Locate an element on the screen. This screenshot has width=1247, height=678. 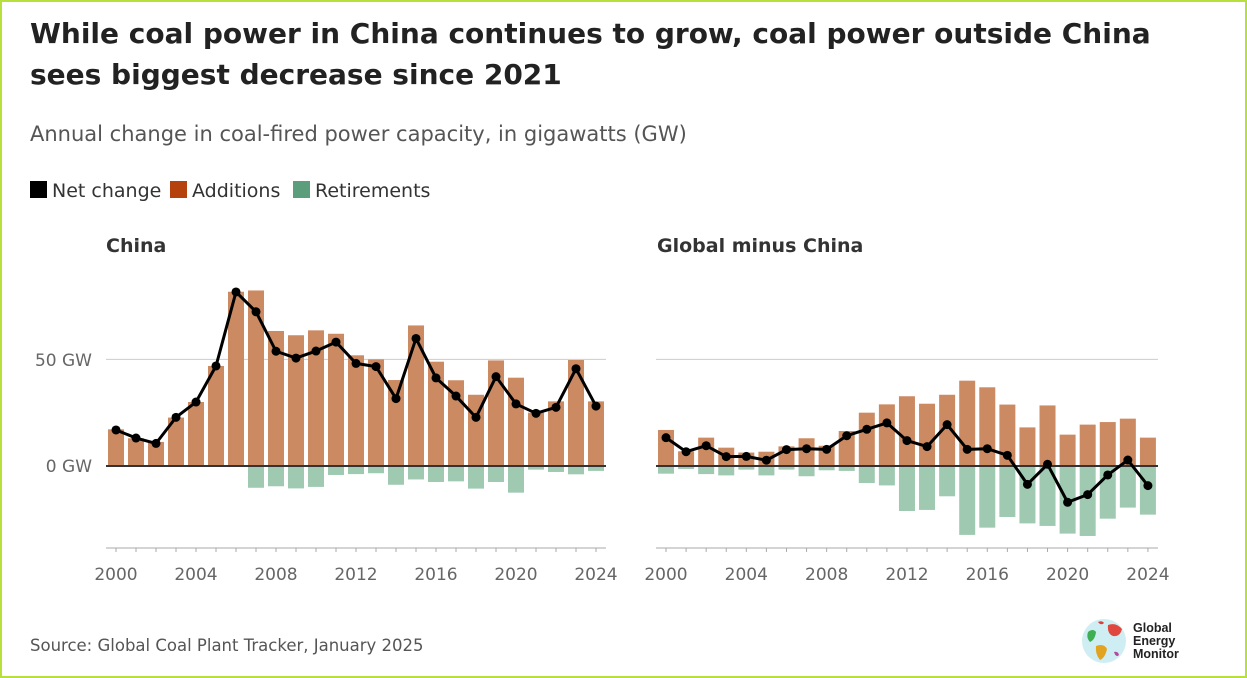
bar-additions-2009 is located at coordinates (296, 400).